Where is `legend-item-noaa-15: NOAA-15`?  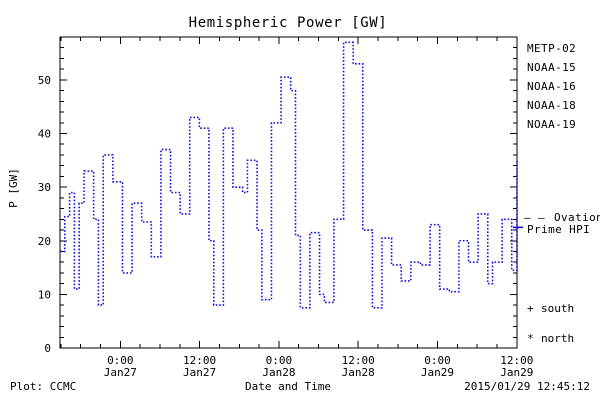 legend-item-noaa-15: NOAA-15 is located at coordinates (551, 67).